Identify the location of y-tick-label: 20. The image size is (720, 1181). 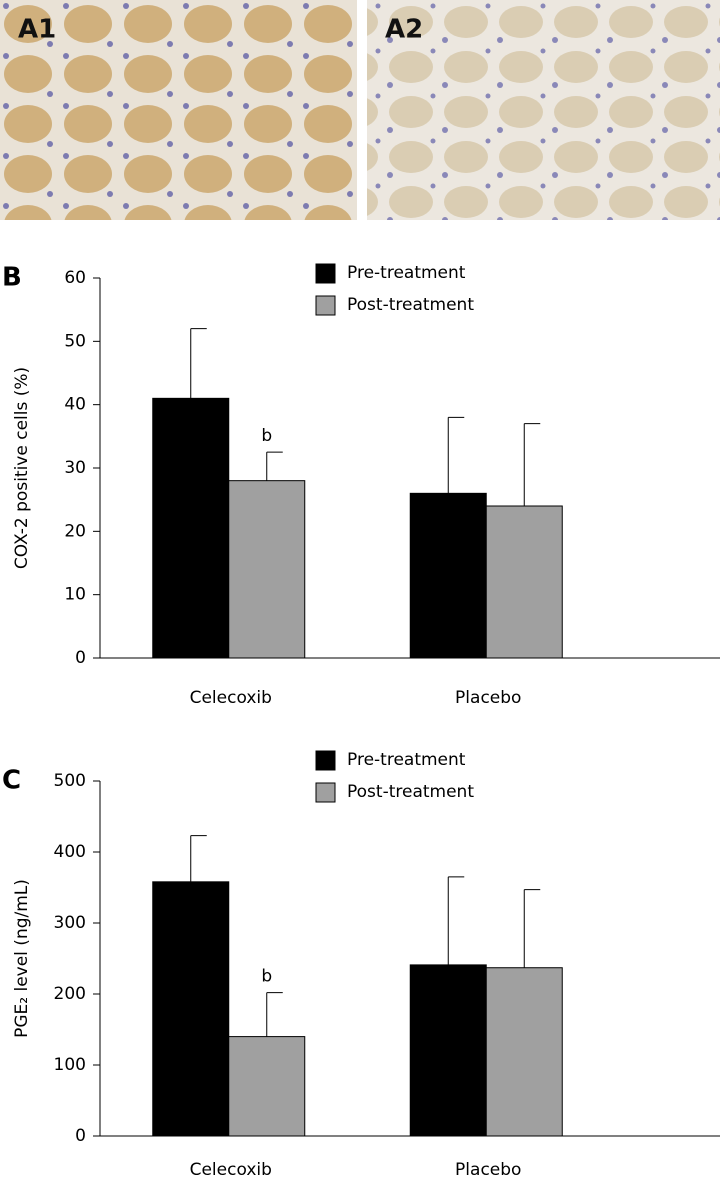
(75, 531).